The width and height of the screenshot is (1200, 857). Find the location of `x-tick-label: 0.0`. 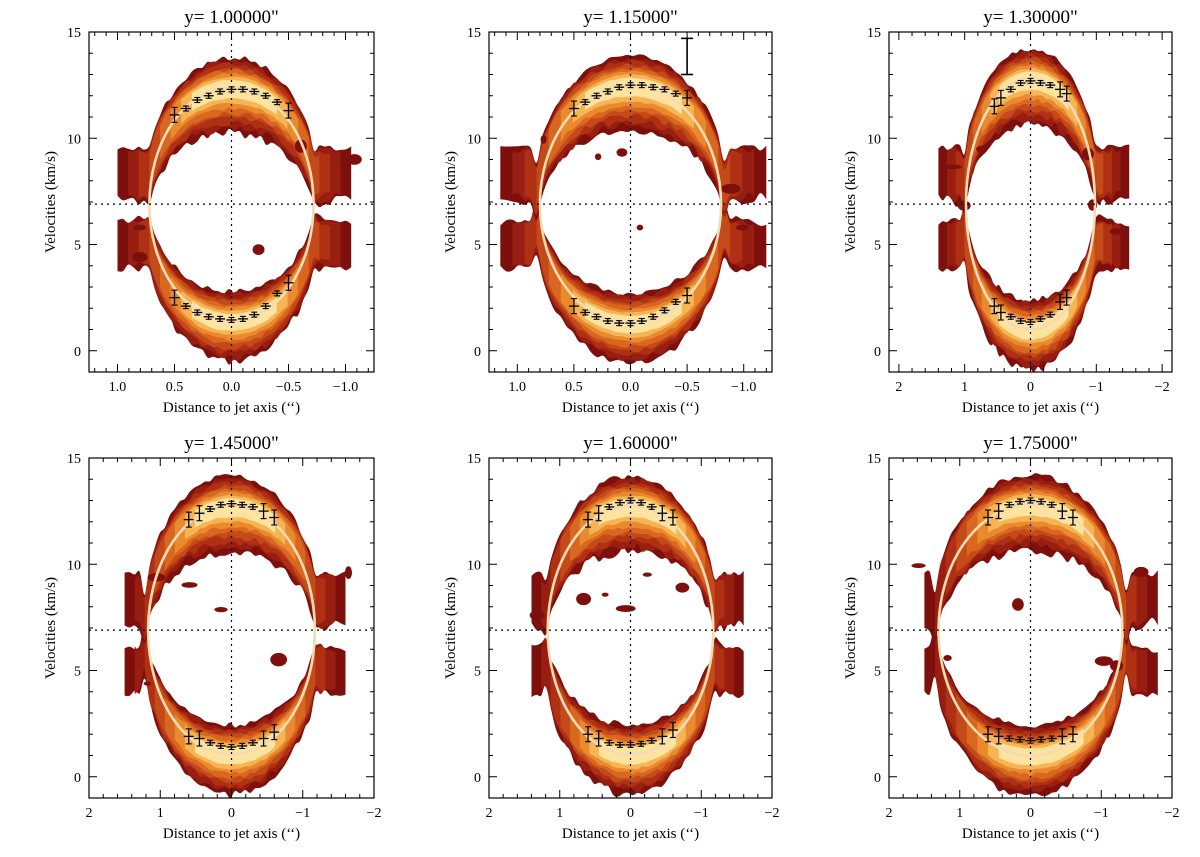

x-tick-label: 0.0 is located at coordinates (232, 387).